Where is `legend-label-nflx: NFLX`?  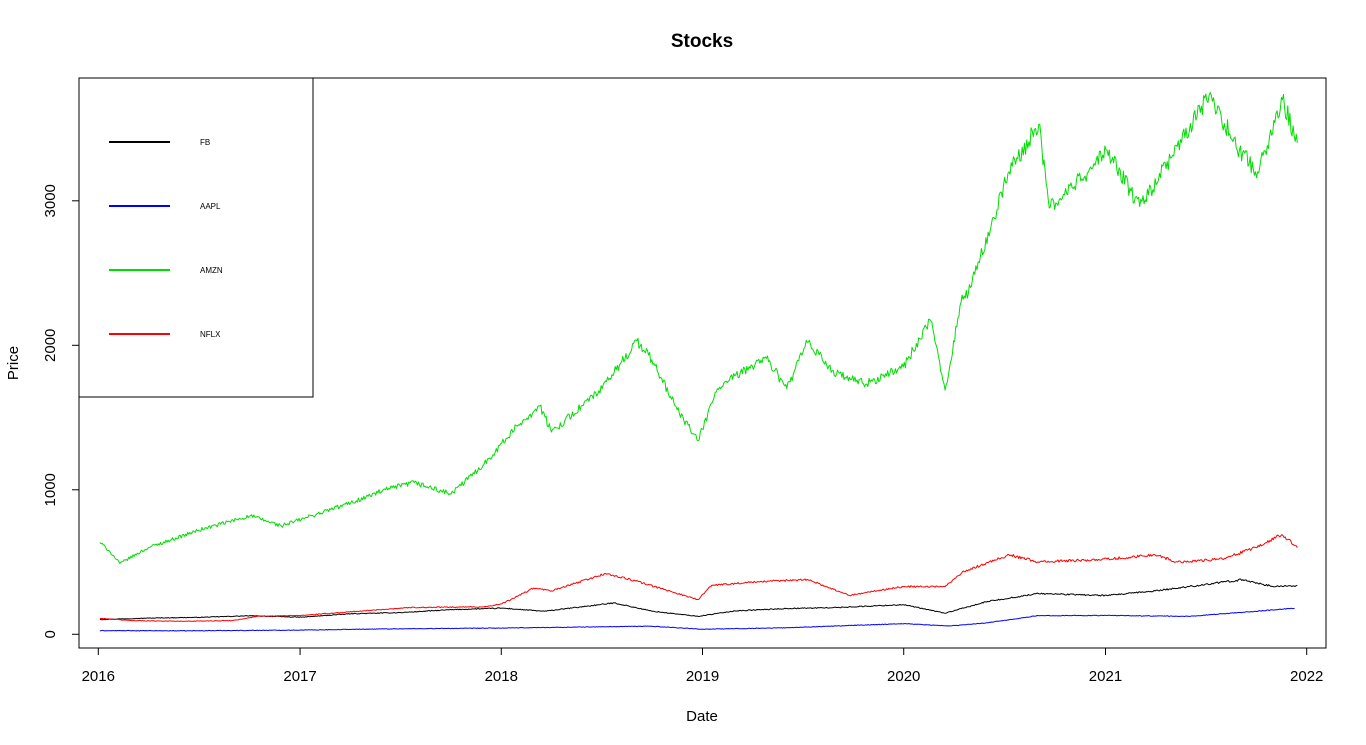 legend-label-nflx: NFLX is located at coordinates (210, 334).